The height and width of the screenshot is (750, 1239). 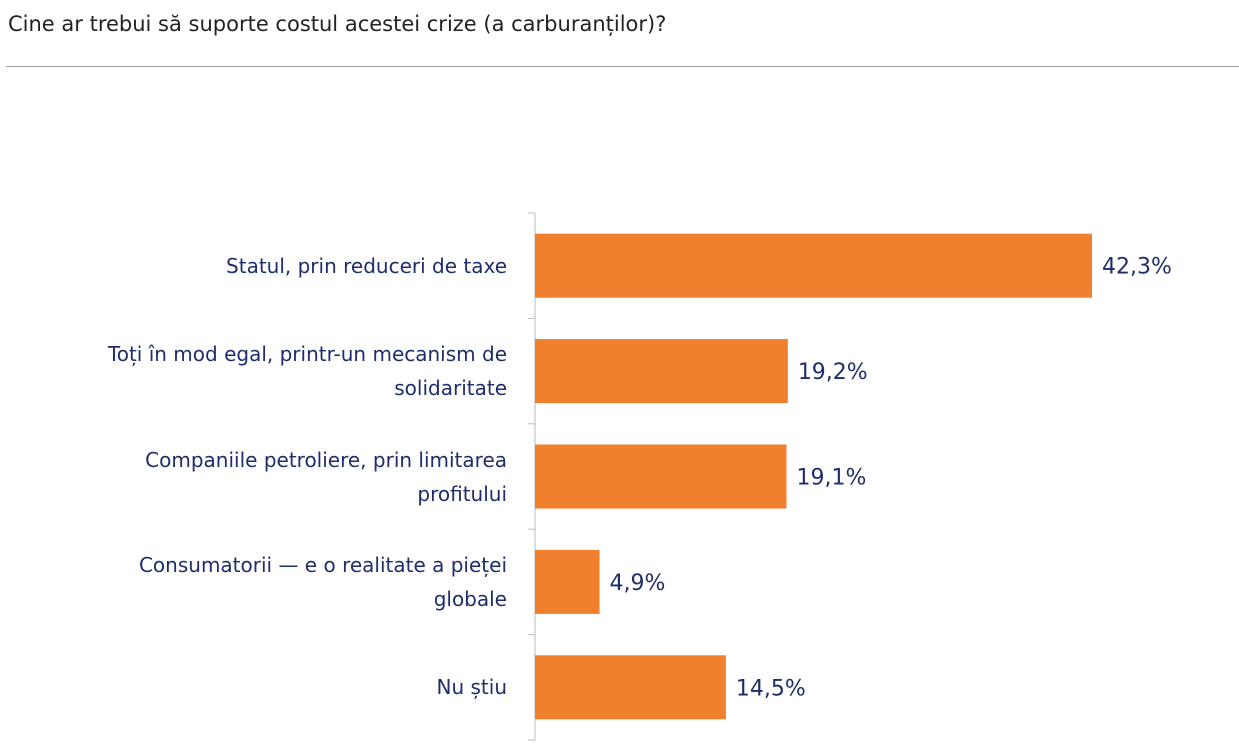 I want to click on title-rule, so click(x=622, y=66).